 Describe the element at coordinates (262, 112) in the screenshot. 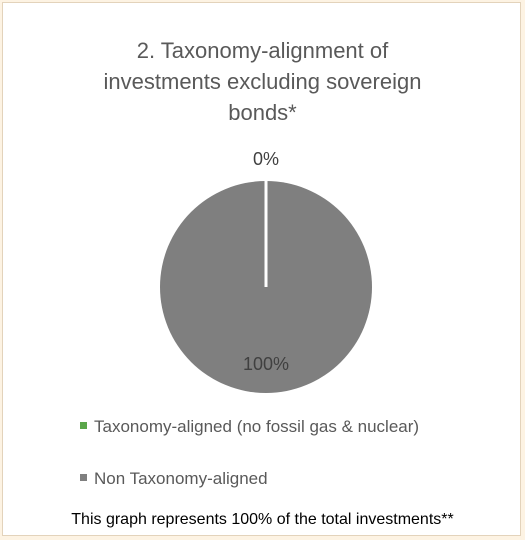

I see `chart-title-line-3: bonds*` at that location.